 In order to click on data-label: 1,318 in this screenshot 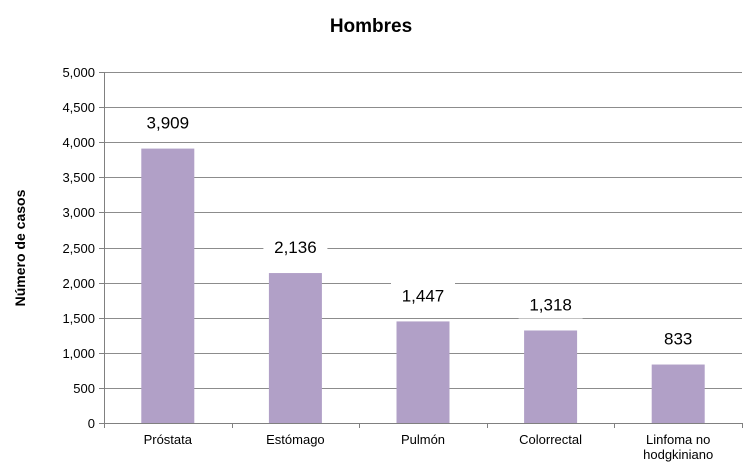, I will do `click(550, 304)`.